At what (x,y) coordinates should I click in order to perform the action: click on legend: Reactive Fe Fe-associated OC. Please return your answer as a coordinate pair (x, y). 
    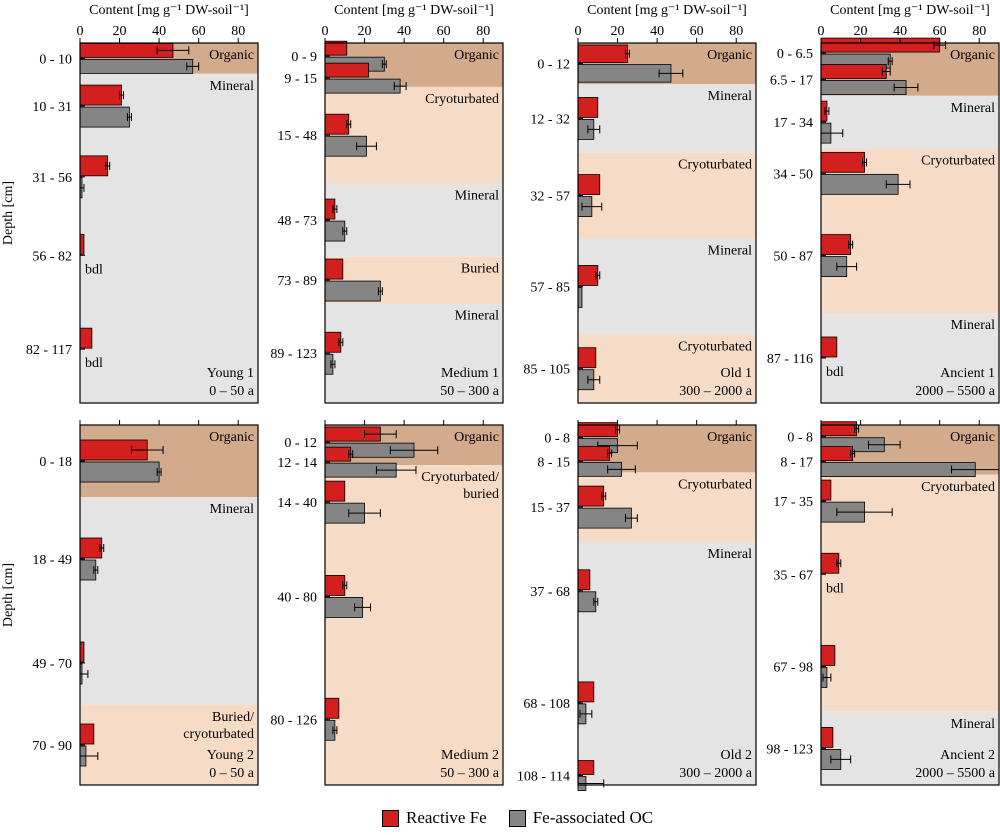
    Looking at the image, I should click on (528, 818).